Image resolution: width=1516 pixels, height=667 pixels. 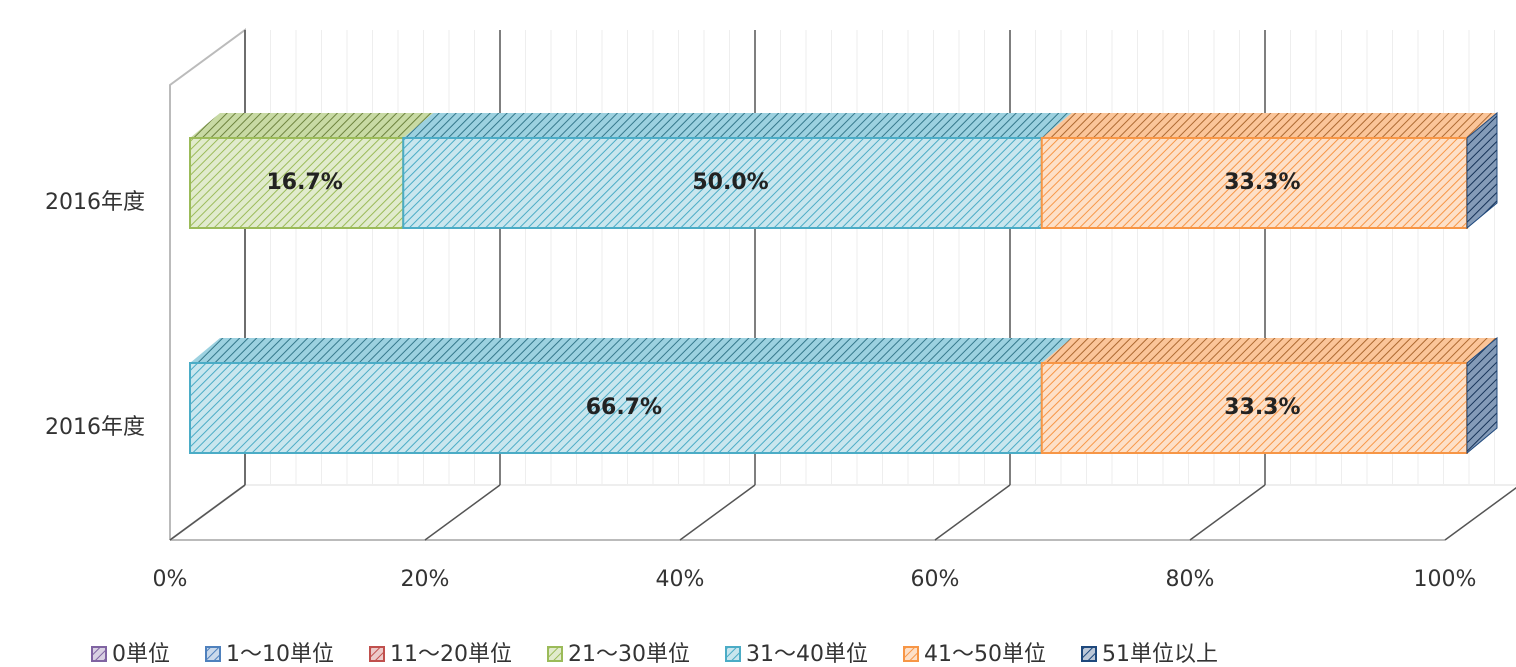 What do you see at coordinates (1445, 579) in the screenshot?
I see `x-tick-label: 100%` at bounding box center [1445, 579].